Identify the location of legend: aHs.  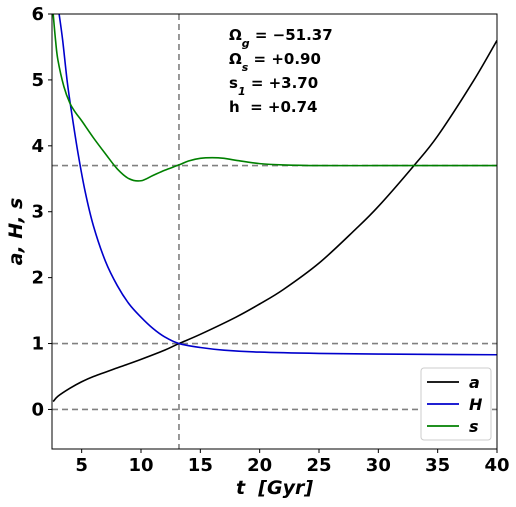
(456, 404).